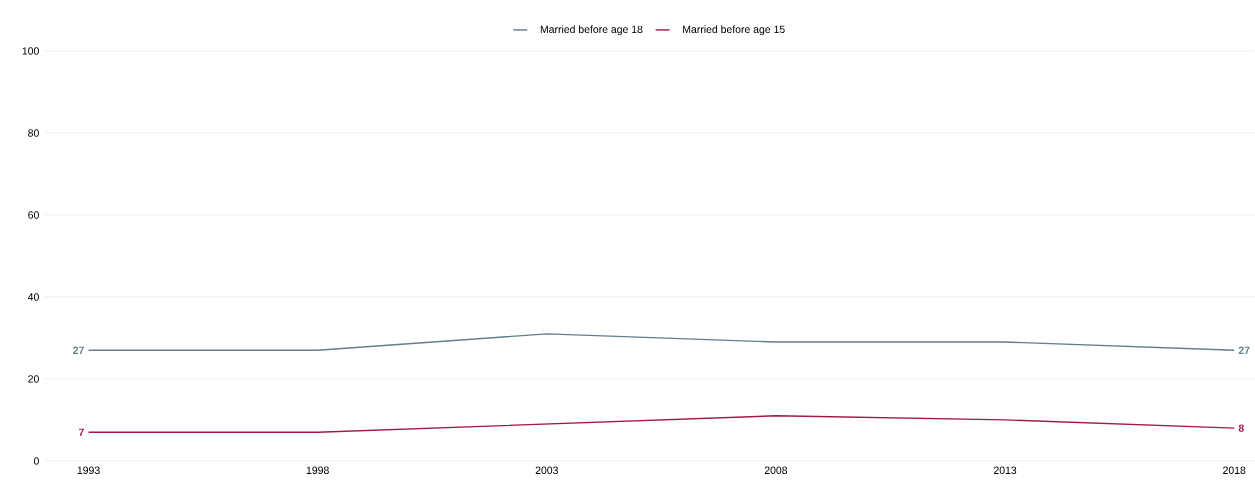 This screenshot has width=1255, height=482. I want to click on y-tick-label: 60, so click(33, 215).